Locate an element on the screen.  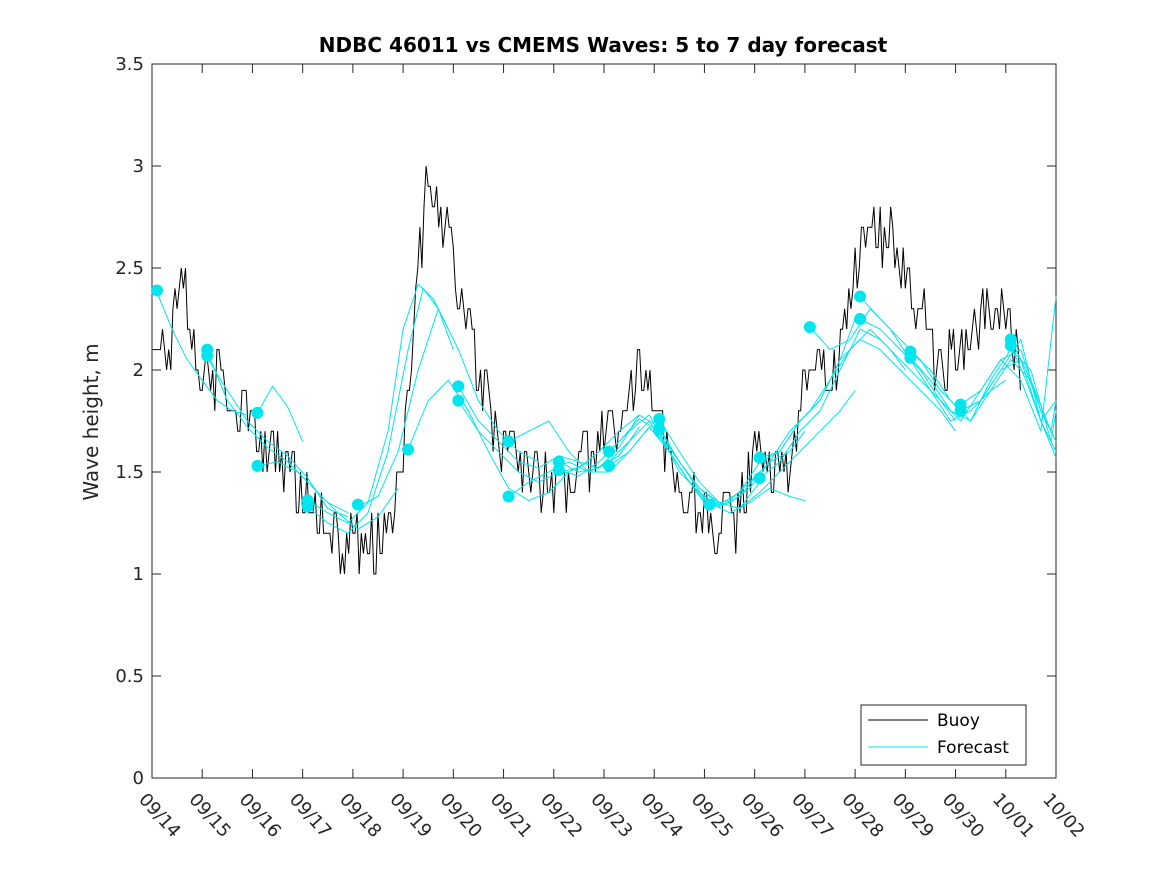
y-tick-label: 0 is located at coordinates (138, 778).